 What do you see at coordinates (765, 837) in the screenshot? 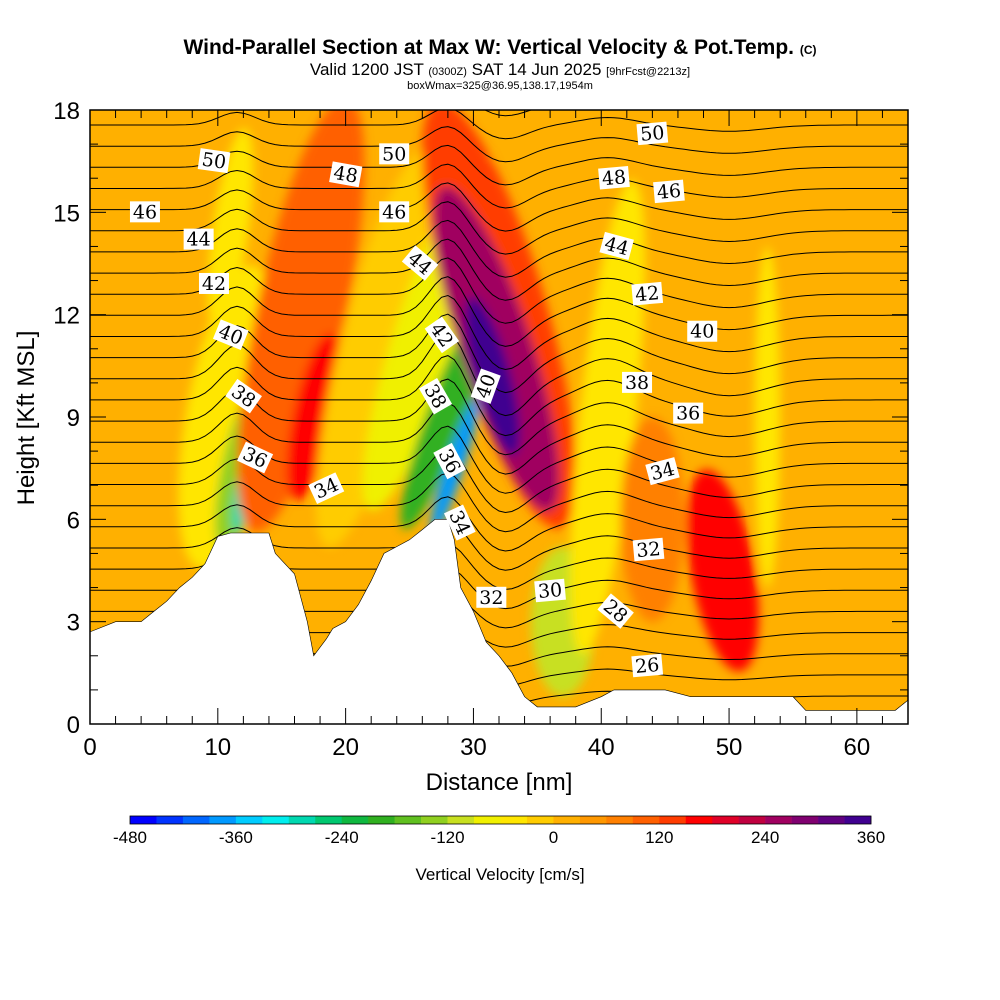
I see `colorbar-tick-label: 240` at bounding box center [765, 837].